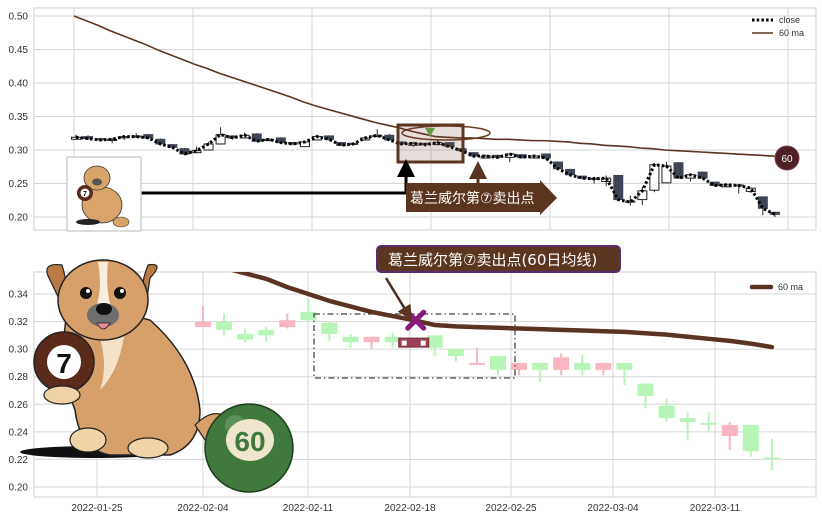  What do you see at coordinates (19, 392) in the screenshot?
I see `bottom-y-axis: 0.34 0.32 0.30 0.28 0.26 0.24 0.22 0.20` at bounding box center [19, 392].